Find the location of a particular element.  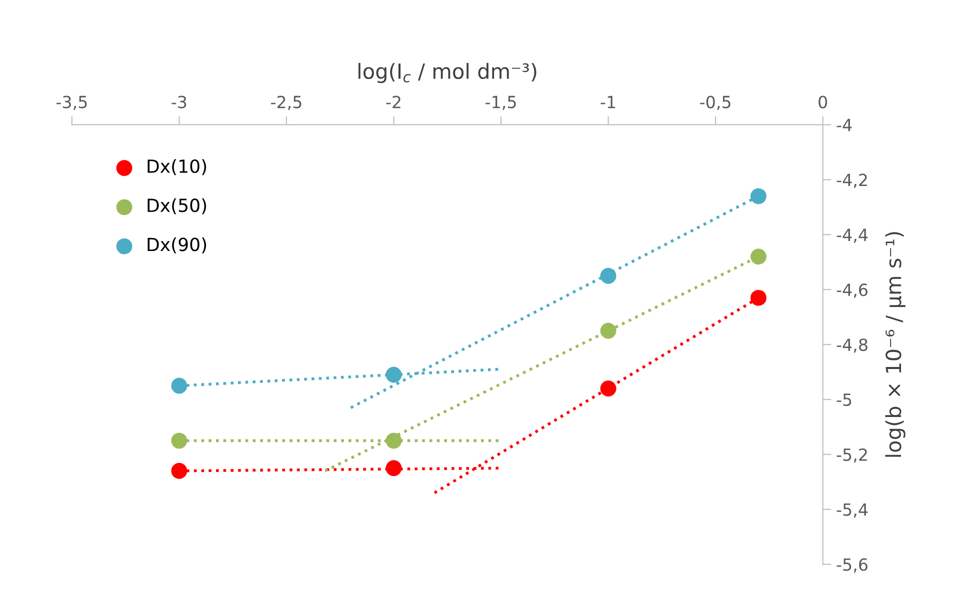

x-tick-label: -3 is located at coordinates (179, 102).